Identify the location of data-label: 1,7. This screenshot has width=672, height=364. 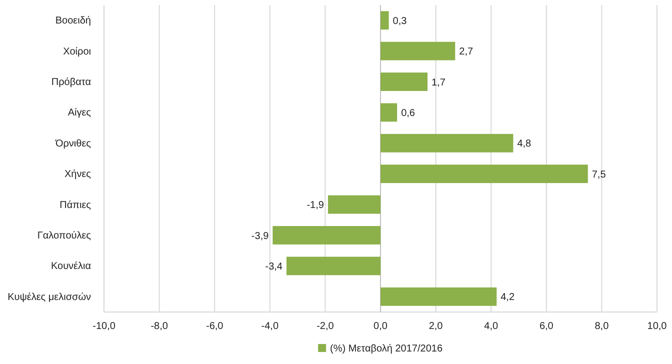
(439, 82).